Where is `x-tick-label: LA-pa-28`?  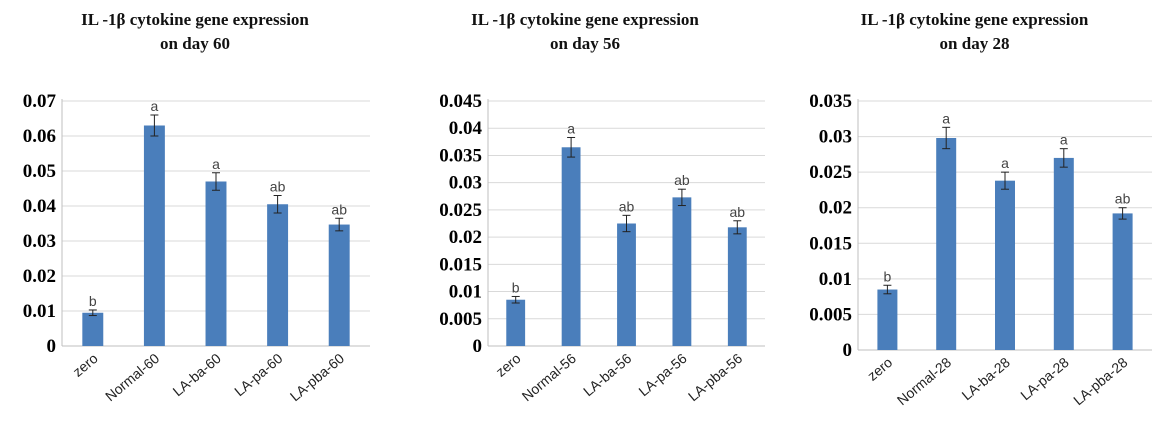 x-tick-label: LA-pa-28 is located at coordinates (1044, 378).